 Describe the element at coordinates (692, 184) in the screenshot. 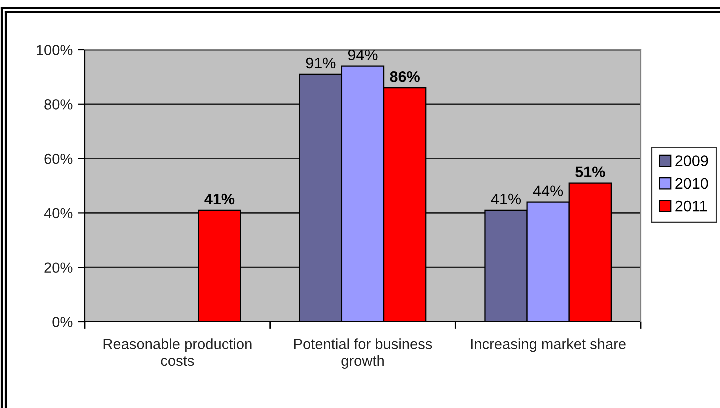

I see `legend-label: 2010` at that location.